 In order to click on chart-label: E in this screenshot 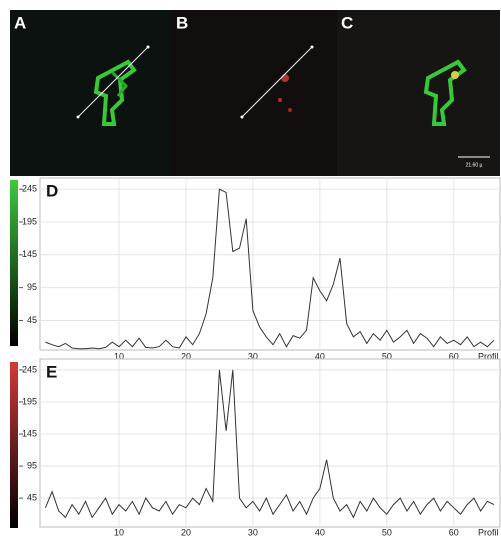, I will do `click(51, 371)`.